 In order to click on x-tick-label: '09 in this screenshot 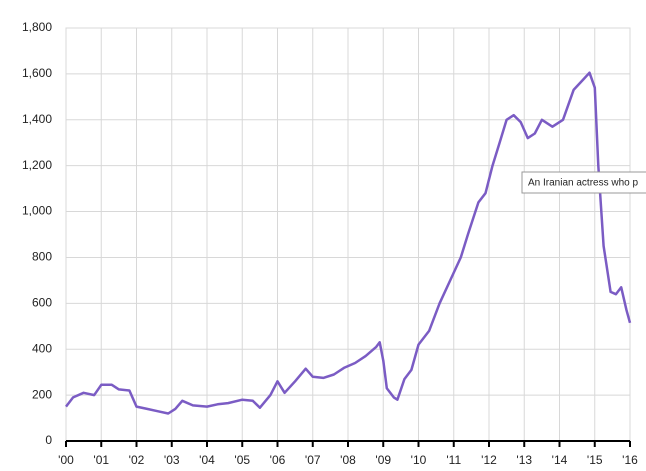, I will do `click(383, 460)`.